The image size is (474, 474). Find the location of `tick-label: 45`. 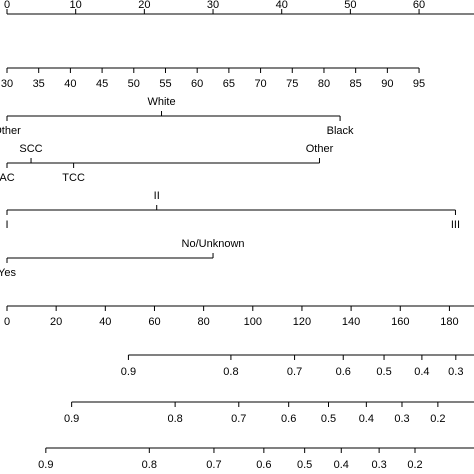

tick-label: 45 is located at coordinates (102, 84).